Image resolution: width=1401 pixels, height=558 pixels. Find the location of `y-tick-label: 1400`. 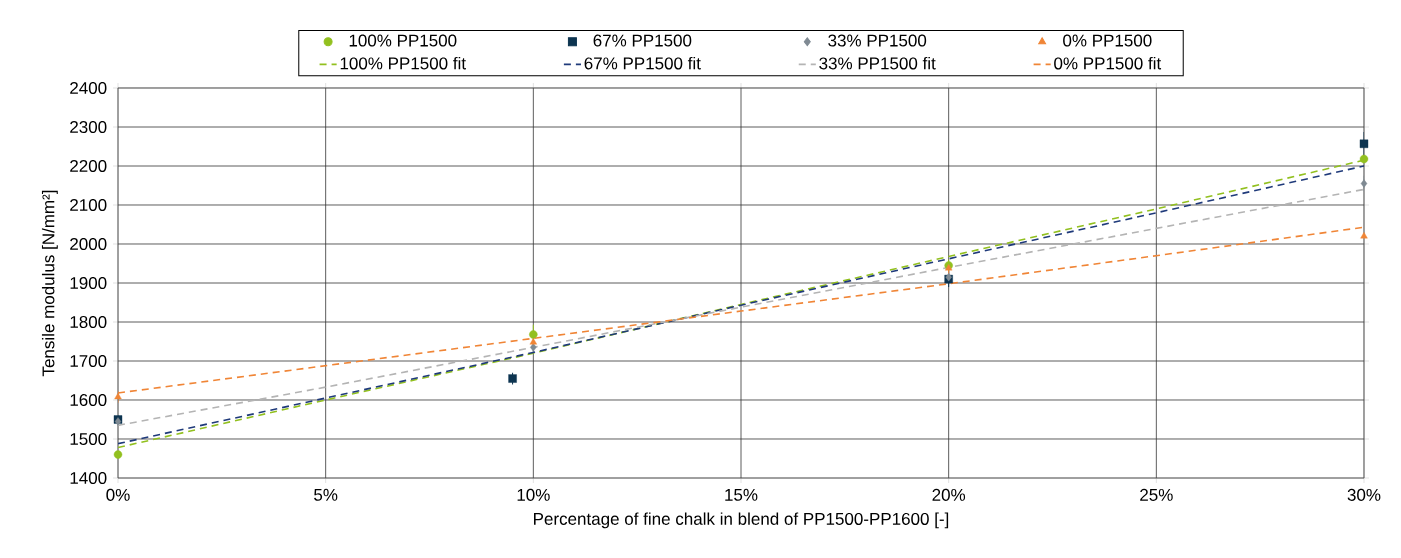

y-tick-label: 1400 is located at coordinates (88, 478).